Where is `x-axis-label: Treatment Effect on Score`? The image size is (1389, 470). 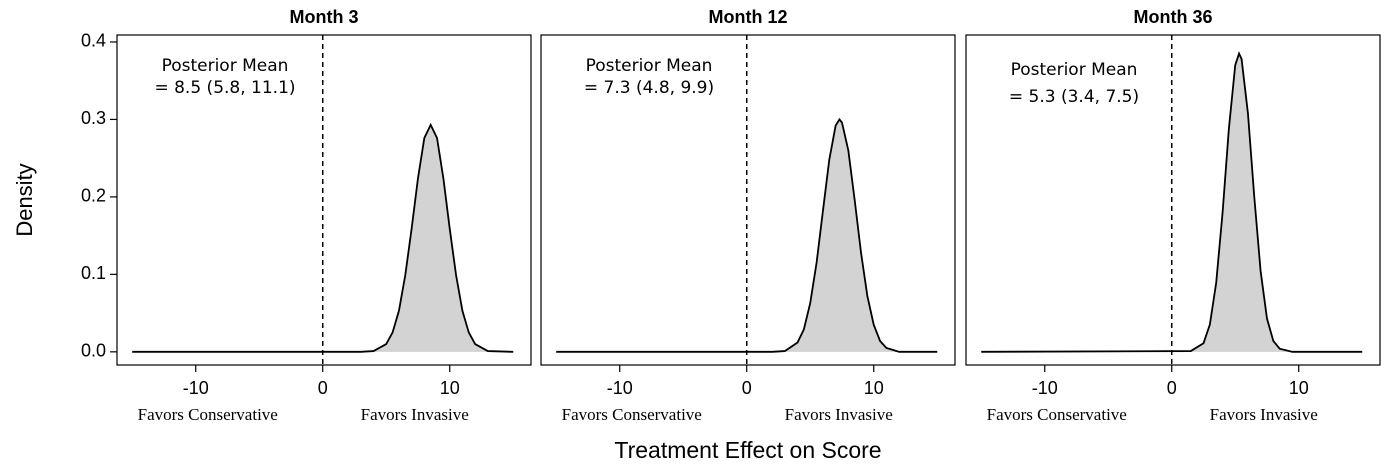 x-axis-label: Treatment Effect on Score is located at coordinates (747, 450).